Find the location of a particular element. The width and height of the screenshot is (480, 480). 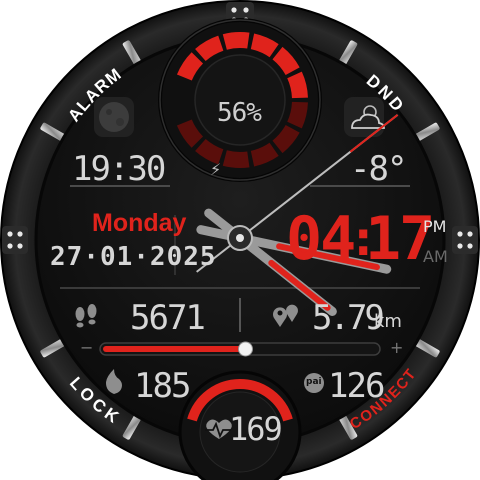

heart-rate-gauge is located at coordinates (240, 400).